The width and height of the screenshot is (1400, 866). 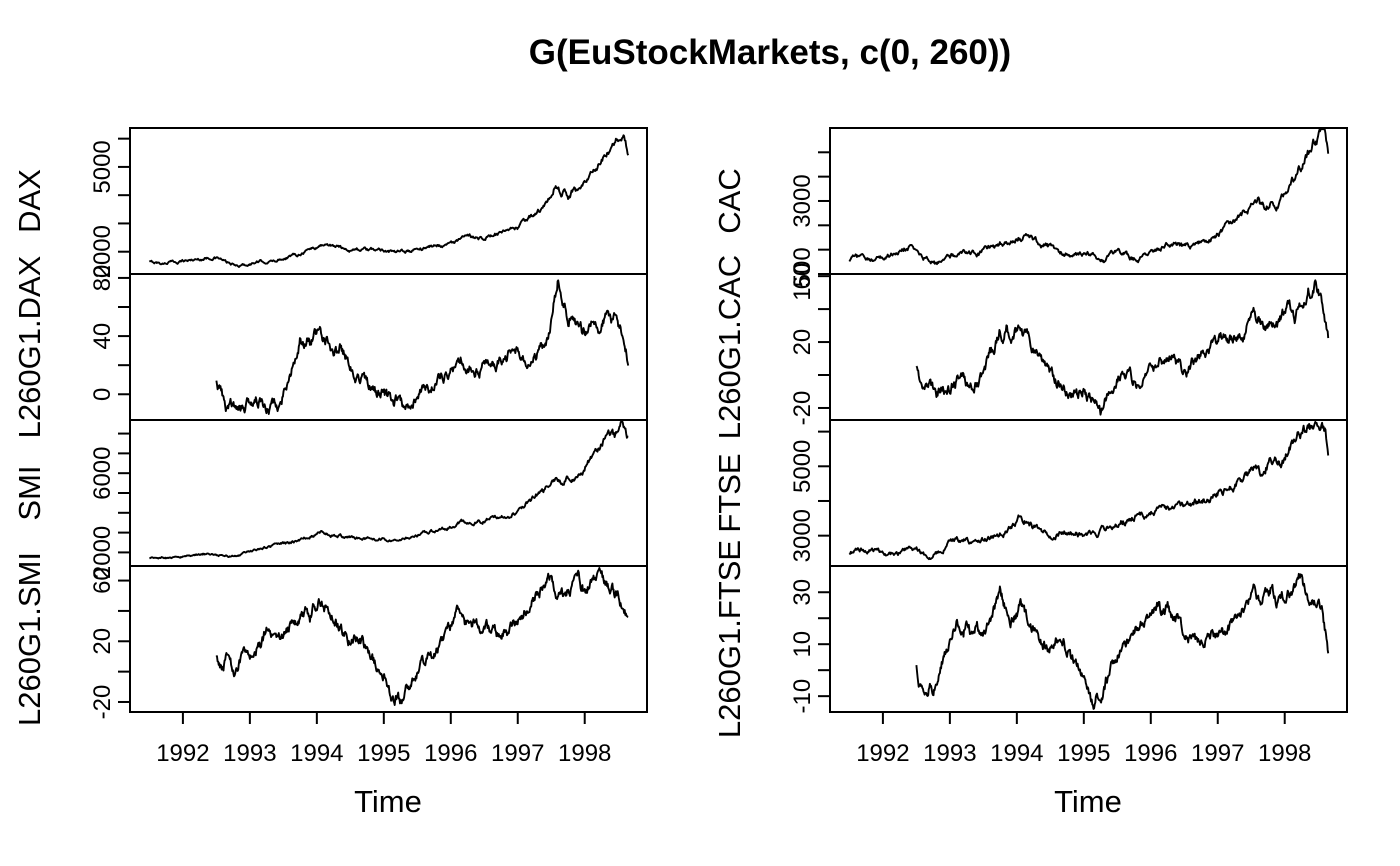 What do you see at coordinates (802, 592) in the screenshot?
I see `y-tick-label: 30` at bounding box center [802, 592].